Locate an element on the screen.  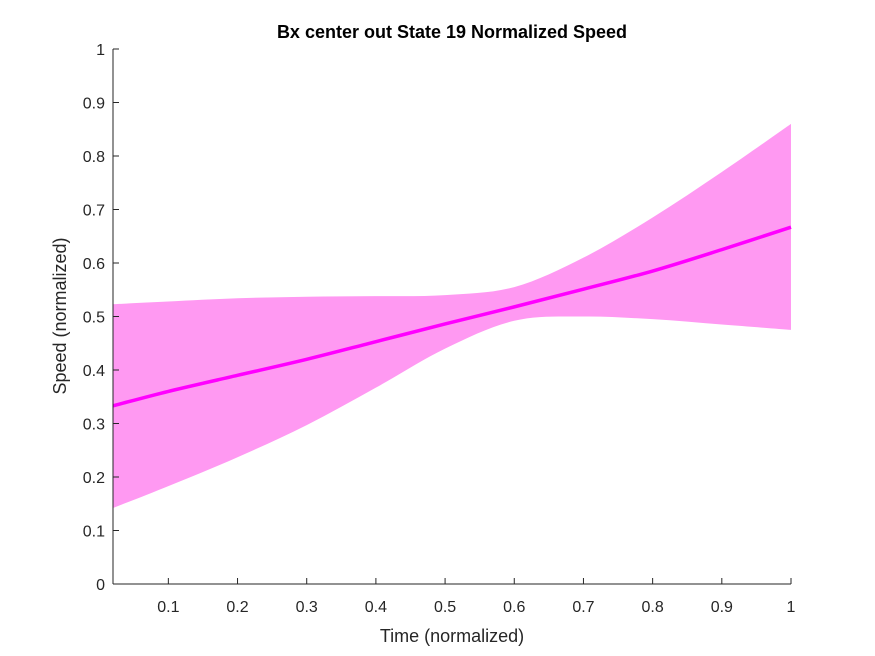
y-tick-label: 0.2 is located at coordinates (94, 478).